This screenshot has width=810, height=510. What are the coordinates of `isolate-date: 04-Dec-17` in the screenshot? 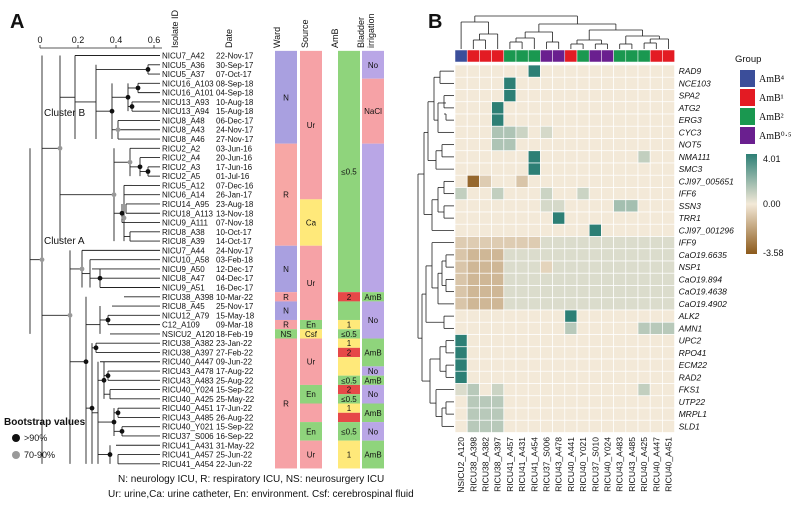 It's located at (235, 278).